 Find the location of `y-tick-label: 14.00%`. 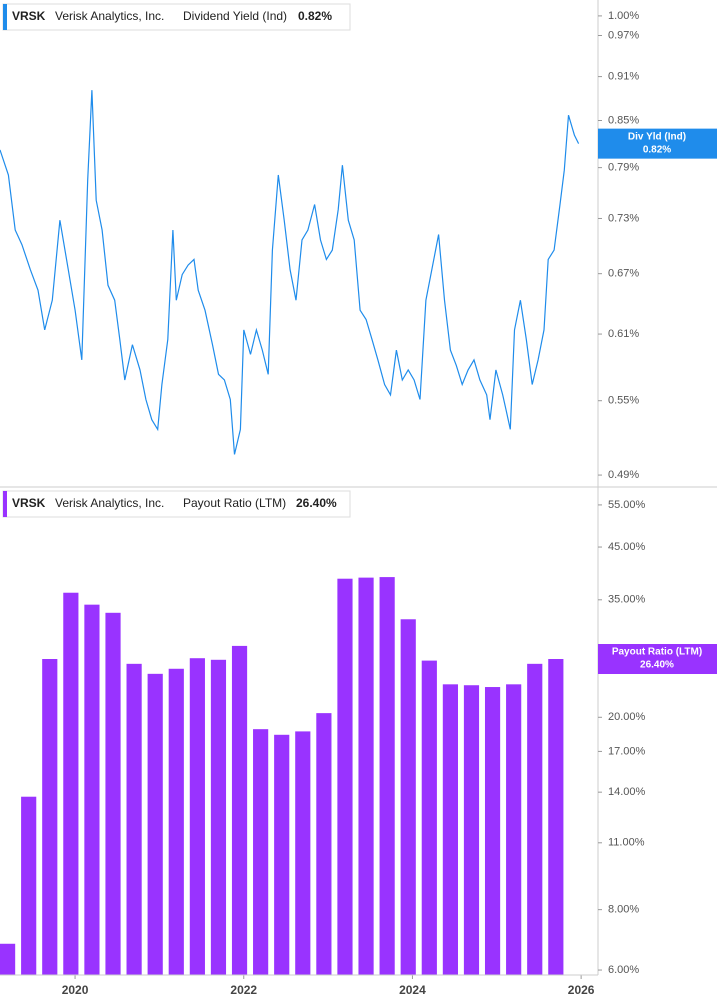

y-tick-label: 14.00% is located at coordinates (627, 792).